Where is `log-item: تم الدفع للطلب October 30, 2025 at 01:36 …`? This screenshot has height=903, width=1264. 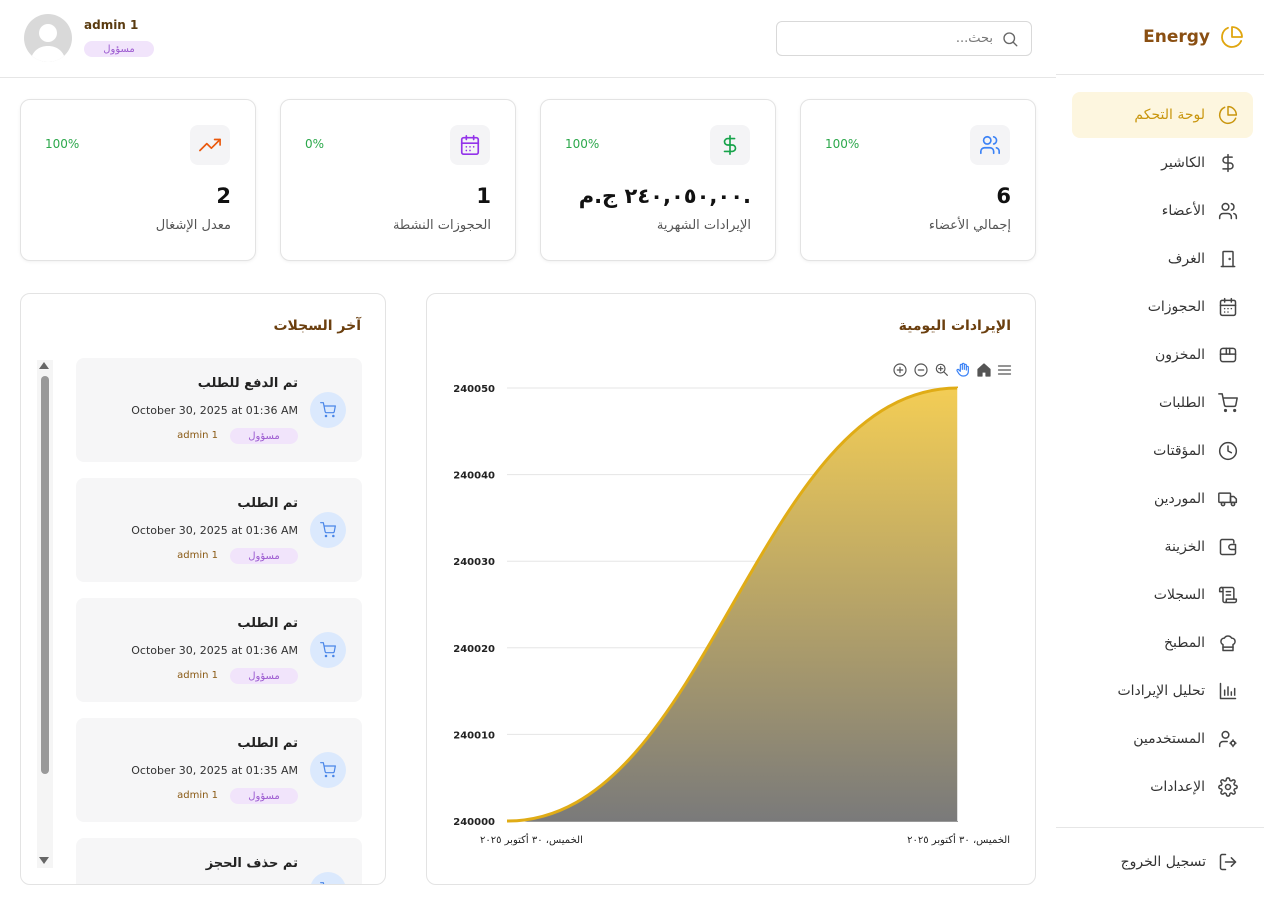 log-item: تم الدفع للطلب October 30, 2025 at 01:36 … is located at coordinates (219, 410).